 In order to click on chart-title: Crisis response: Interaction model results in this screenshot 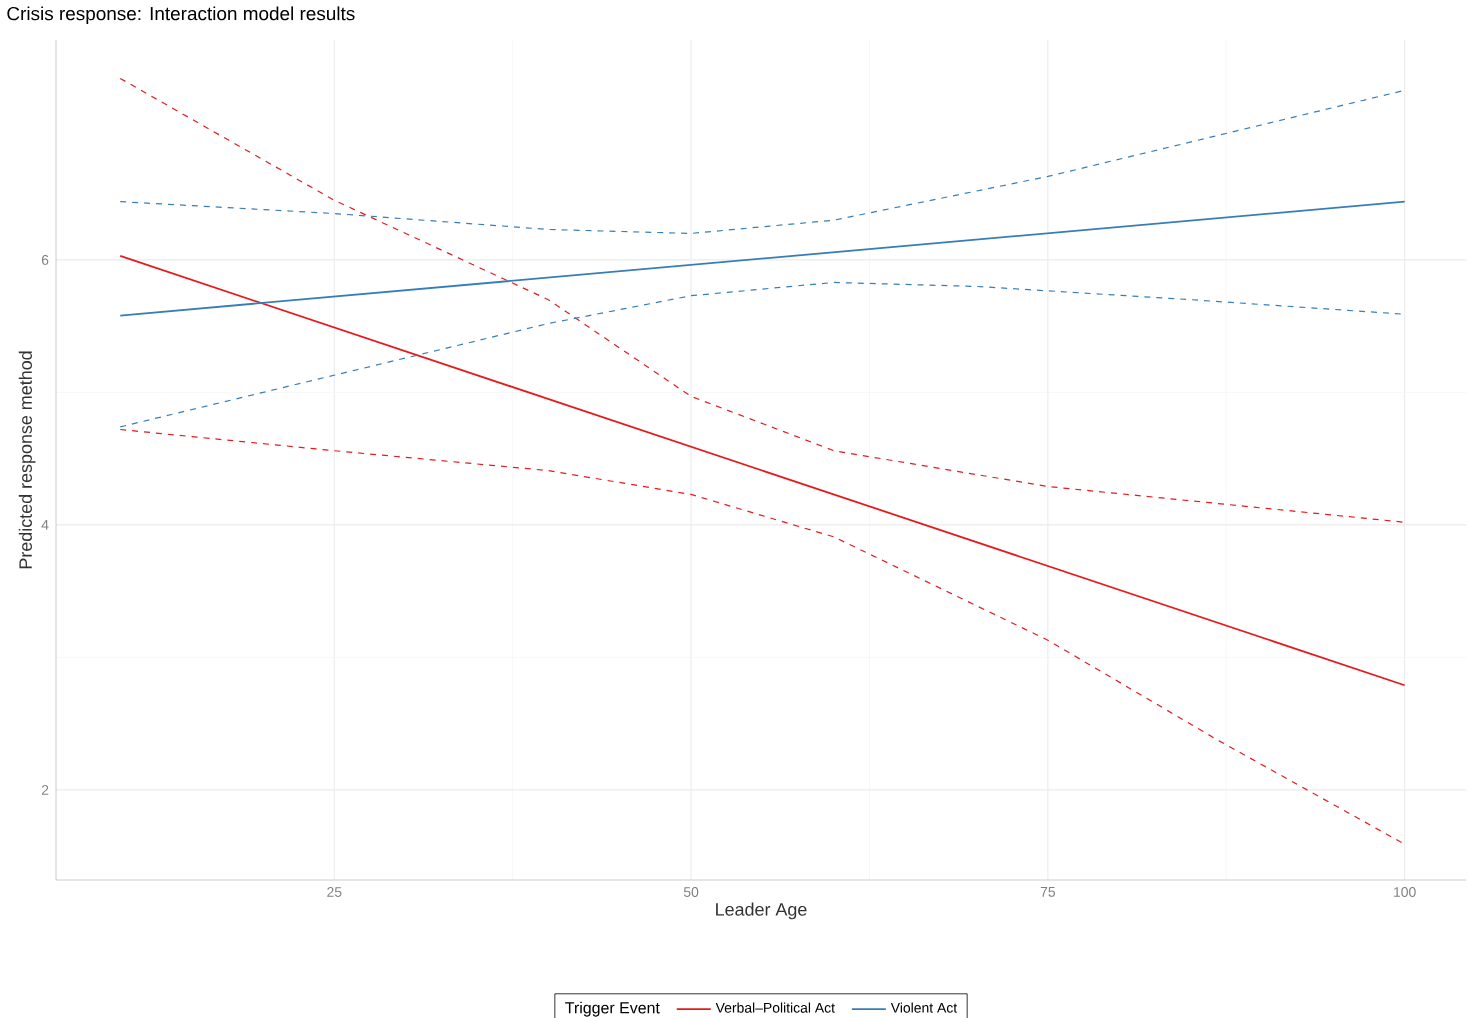, I will do `click(181, 15)`.